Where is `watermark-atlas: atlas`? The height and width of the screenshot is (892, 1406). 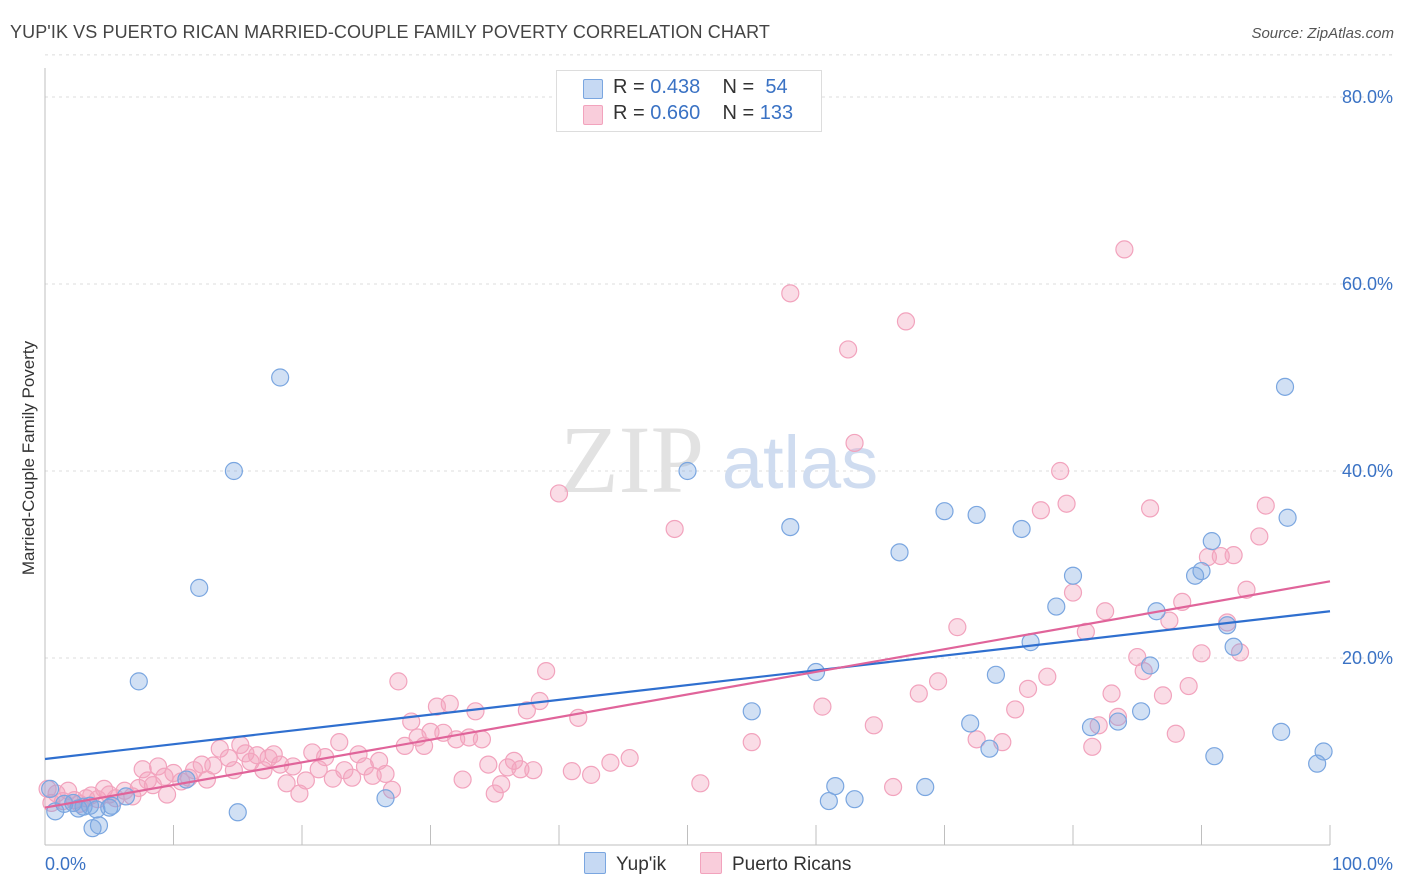 watermark-atlas: atlas is located at coordinates (800, 462).